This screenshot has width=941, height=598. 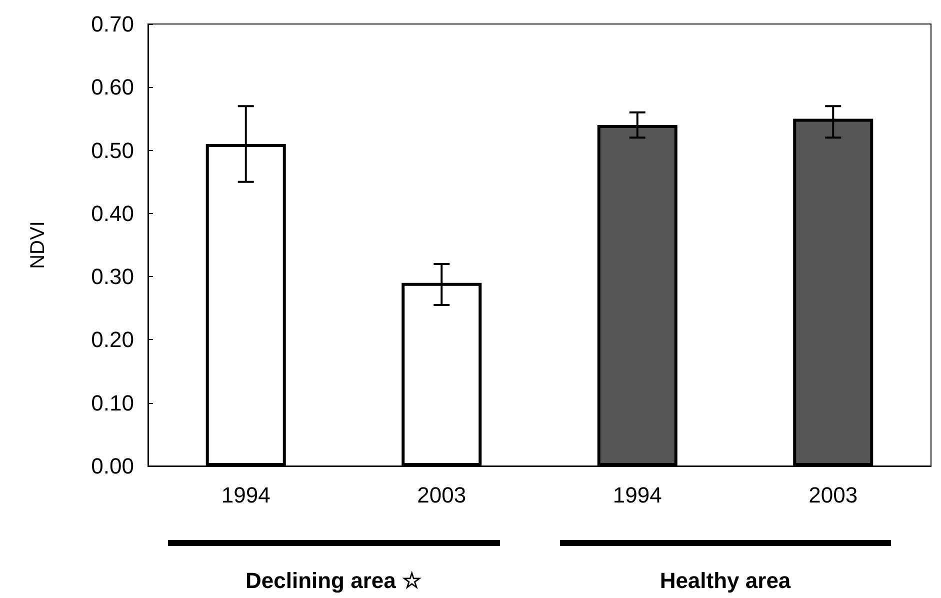 I want to click on y-tick-label: 0.50, so click(x=112, y=150).